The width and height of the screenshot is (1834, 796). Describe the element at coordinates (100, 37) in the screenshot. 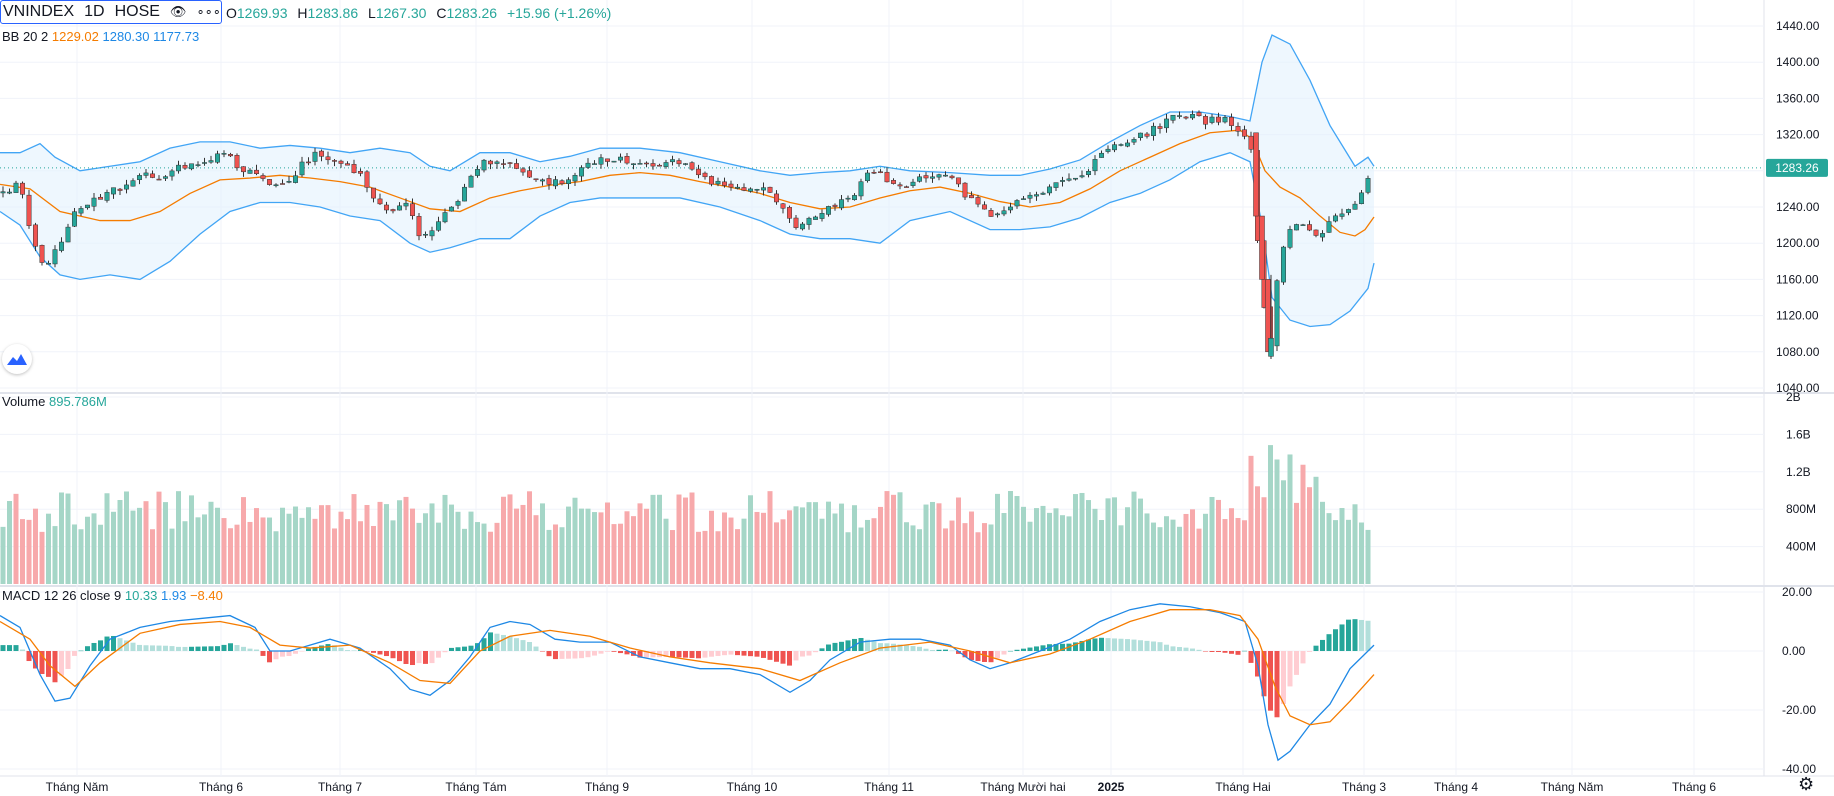

I see `bb-legend: BB 20 2 1229.02 1280.30 1177.73` at that location.